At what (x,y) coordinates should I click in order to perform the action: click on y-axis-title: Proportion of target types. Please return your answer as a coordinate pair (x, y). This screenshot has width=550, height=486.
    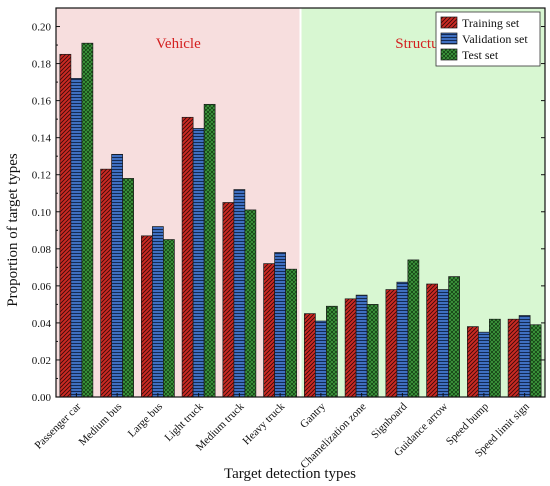
    Looking at the image, I should click on (13, 230).